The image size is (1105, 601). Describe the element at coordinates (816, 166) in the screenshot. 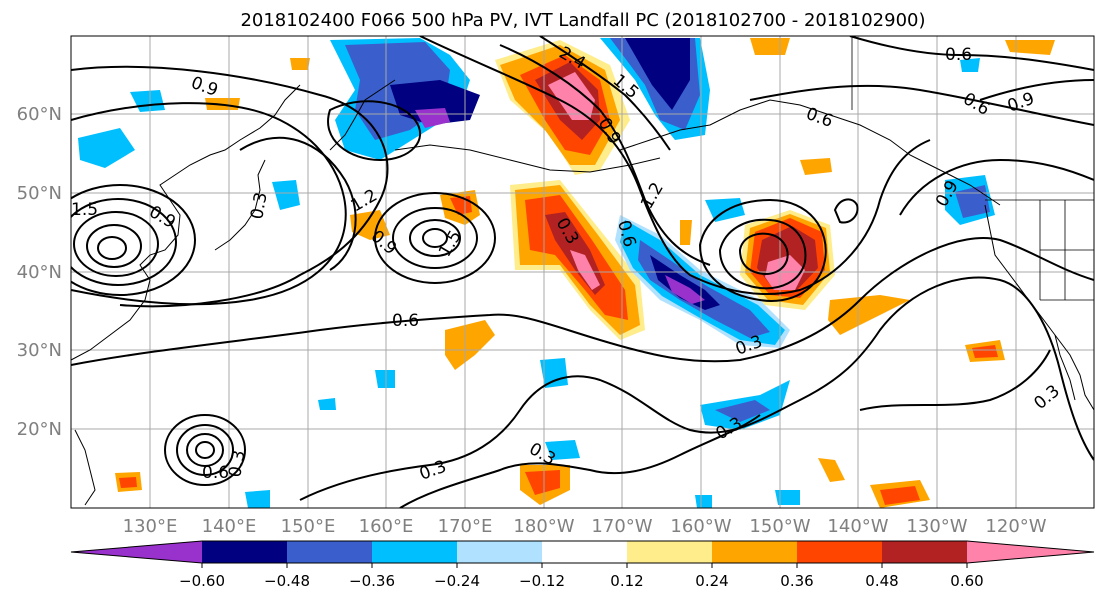

I see `shade-patch-150w-50n` at that location.